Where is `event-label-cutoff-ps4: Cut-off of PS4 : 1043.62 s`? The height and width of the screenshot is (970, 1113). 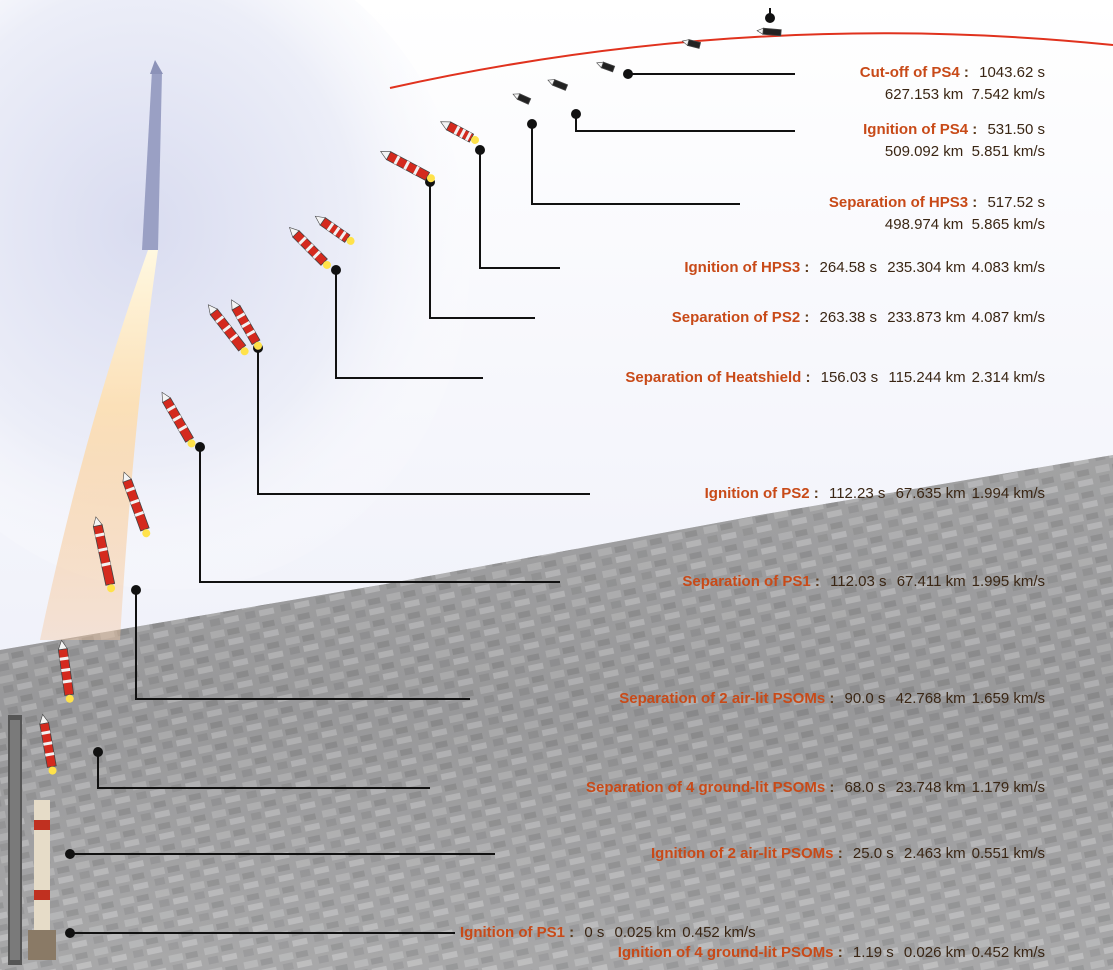 event-label-cutoff-ps4: Cut-off of PS4 : 1043.62 s is located at coordinates (952, 72).